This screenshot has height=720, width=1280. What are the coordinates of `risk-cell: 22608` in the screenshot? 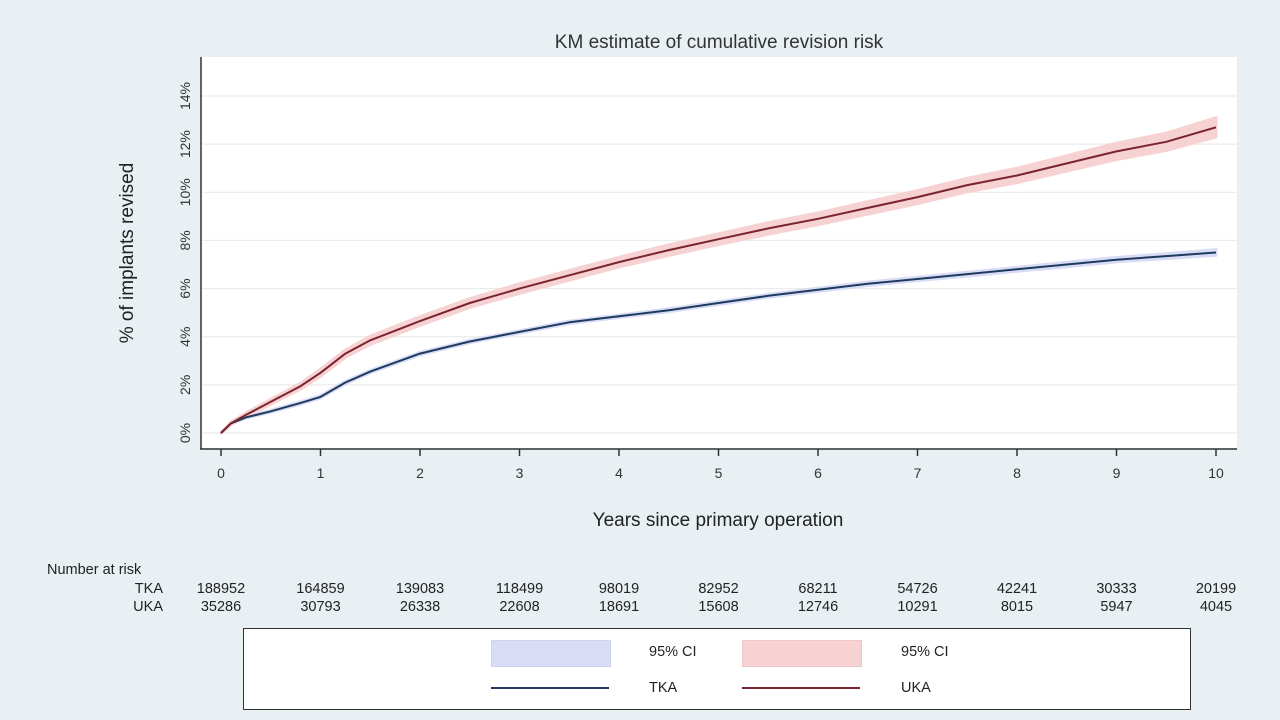 It's located at (519, 607).